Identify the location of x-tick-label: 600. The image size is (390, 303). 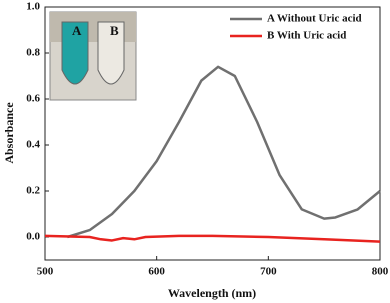
(156, 272).